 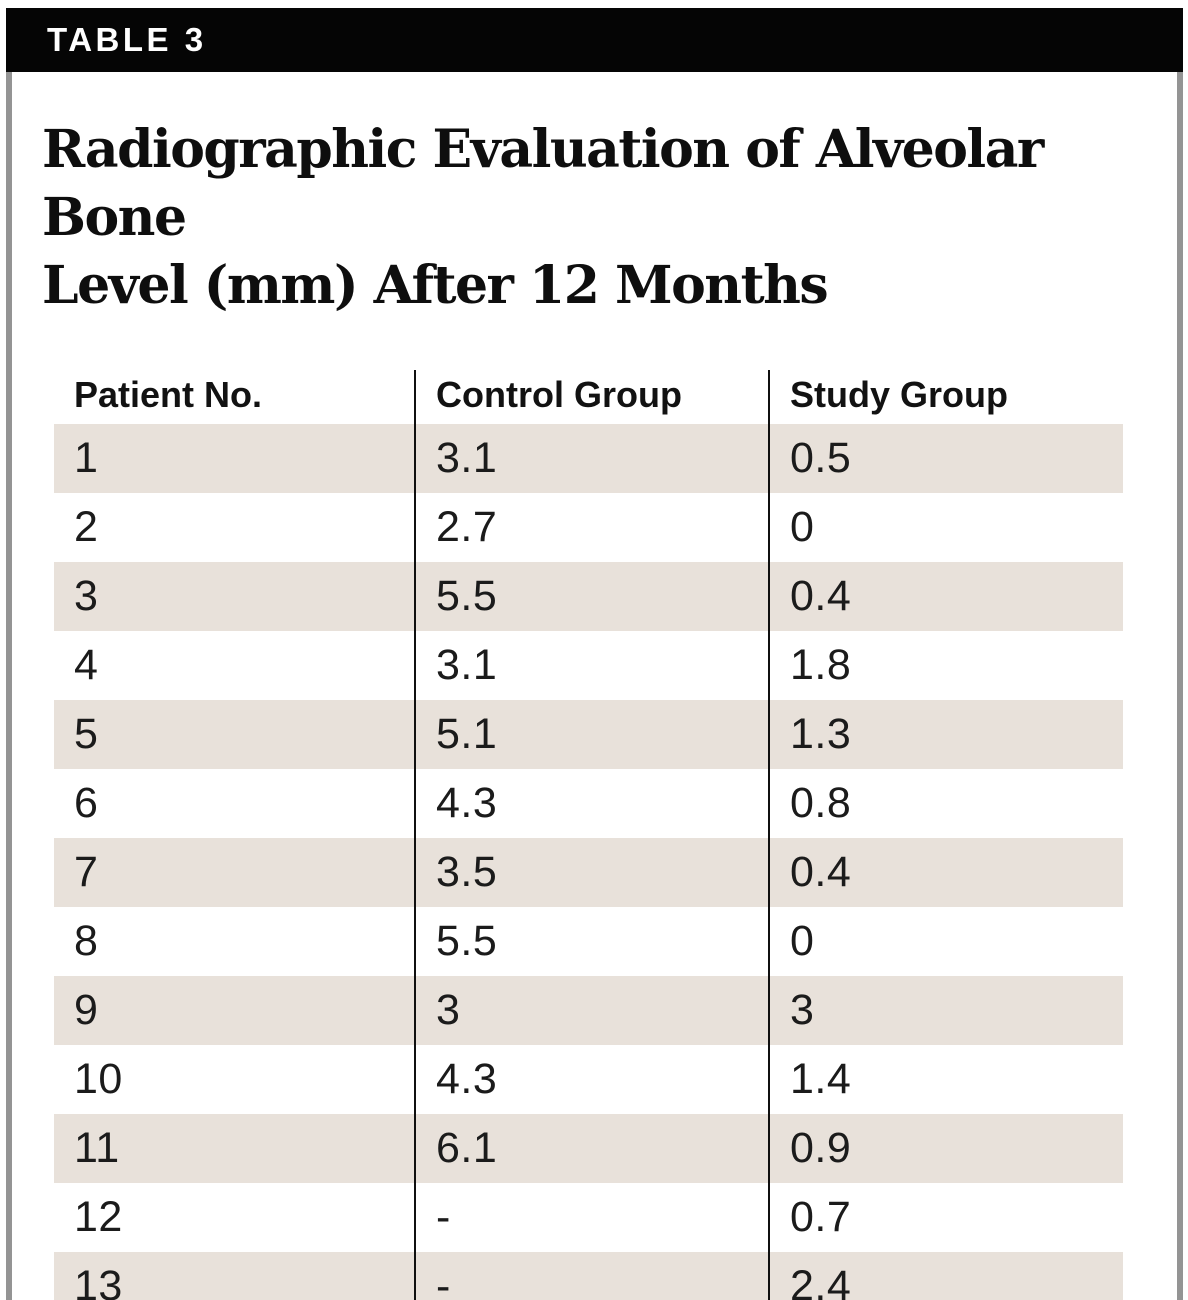 I want to click on table-row: 5 5.1 1.3, so click(x=588, y=734).